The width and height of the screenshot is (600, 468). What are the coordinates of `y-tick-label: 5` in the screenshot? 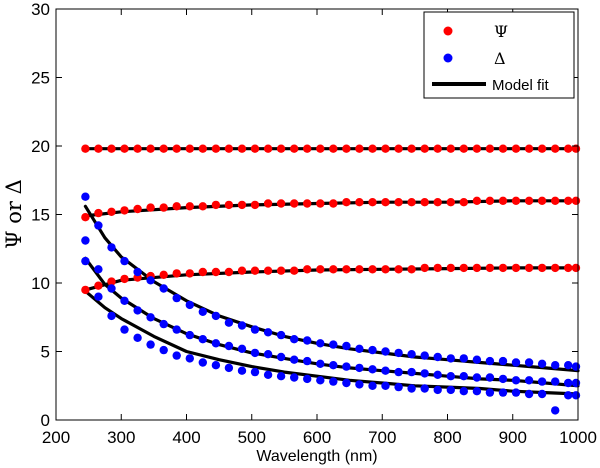 It's located at (45, 352).